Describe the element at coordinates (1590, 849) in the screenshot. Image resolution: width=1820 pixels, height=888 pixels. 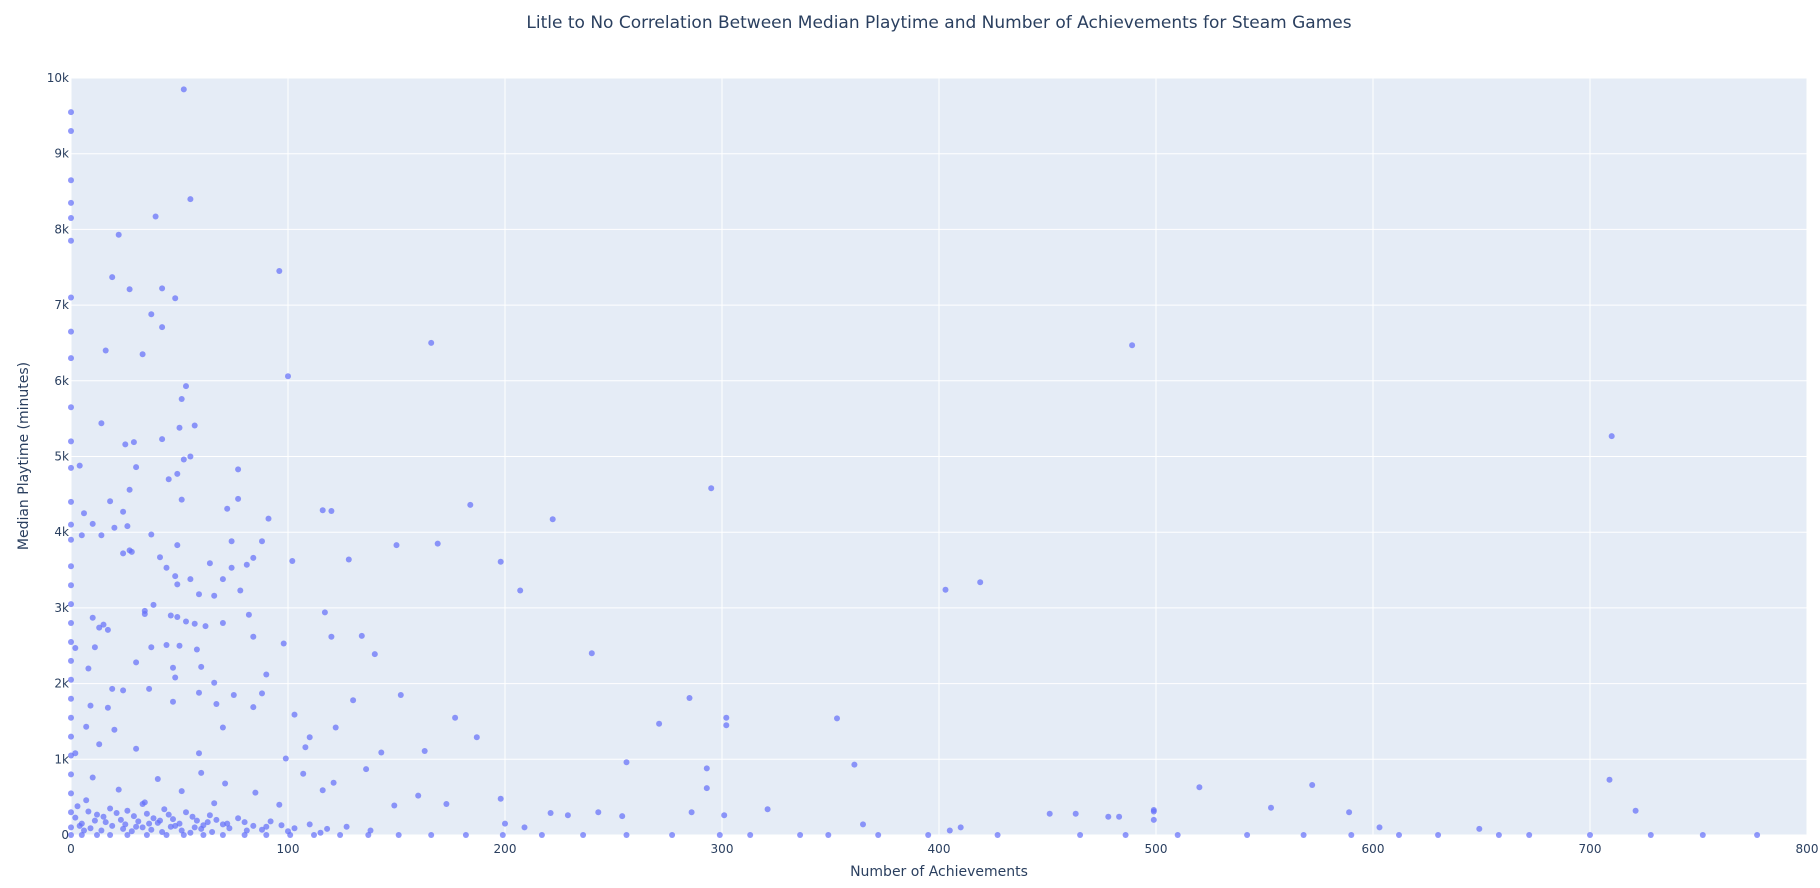
I see `x-tick-label: 700` at that location.